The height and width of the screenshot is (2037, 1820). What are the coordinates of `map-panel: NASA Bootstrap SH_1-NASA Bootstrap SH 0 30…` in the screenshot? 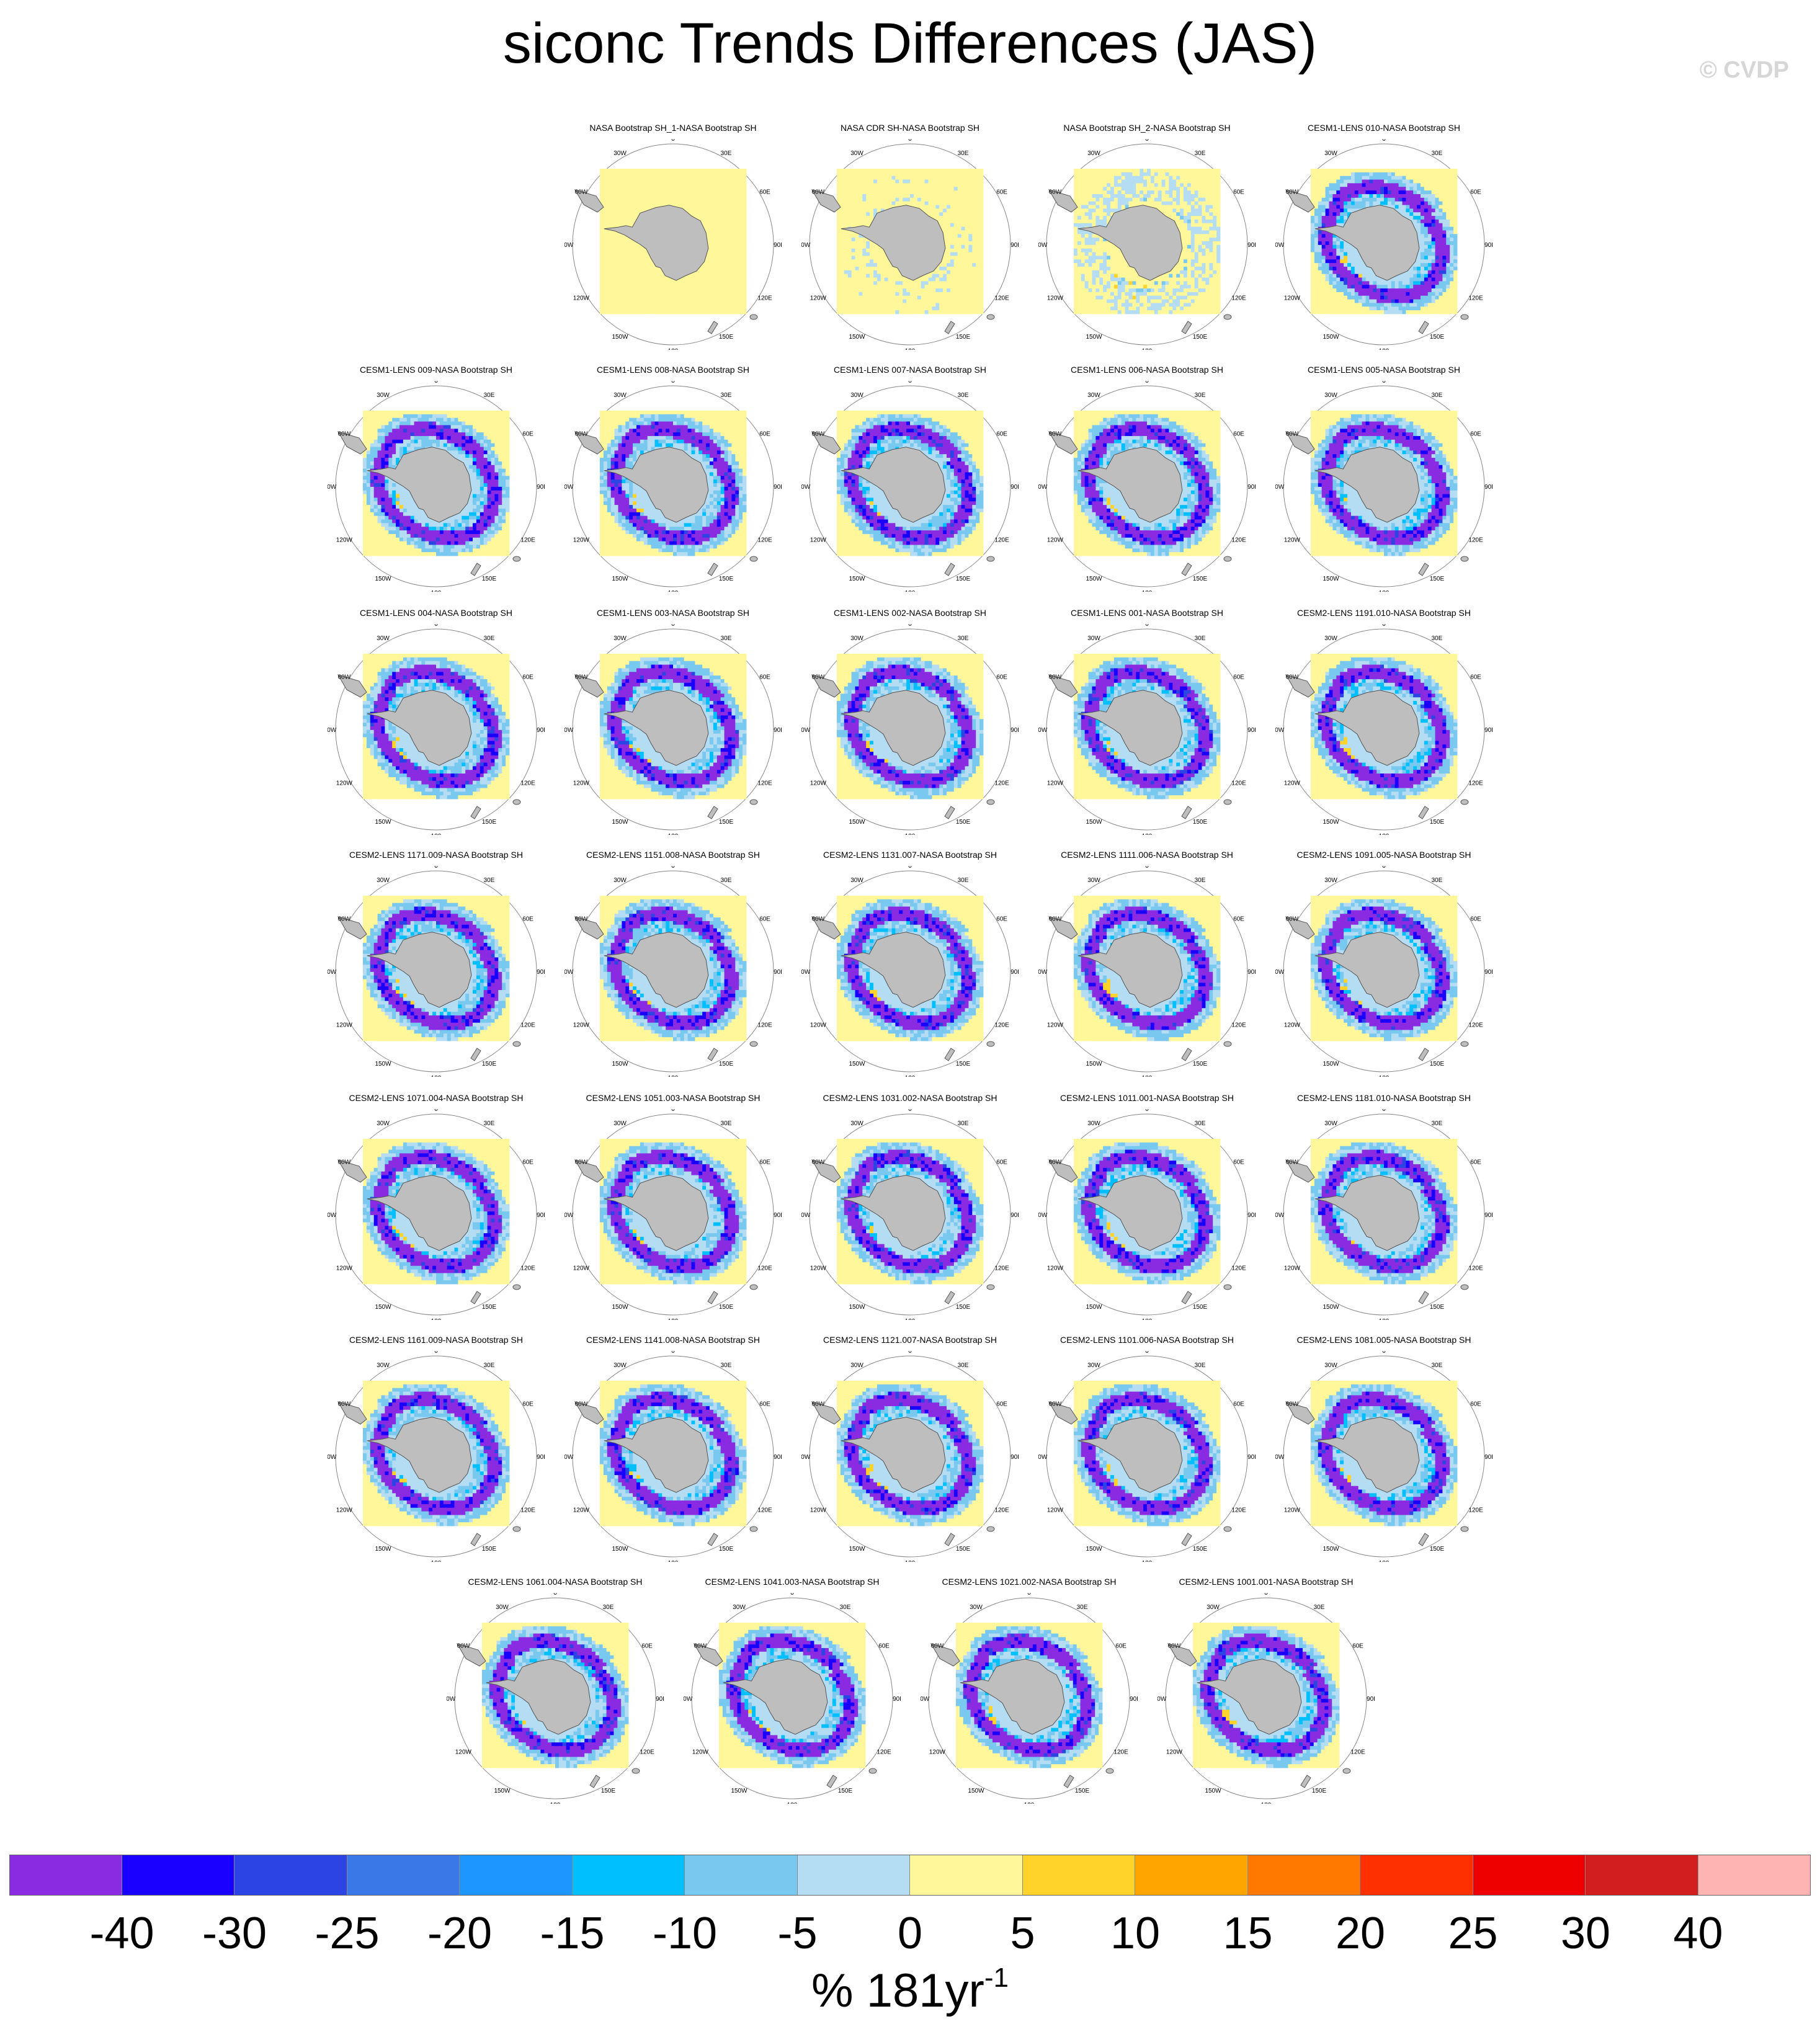 It's located at (673, 237).